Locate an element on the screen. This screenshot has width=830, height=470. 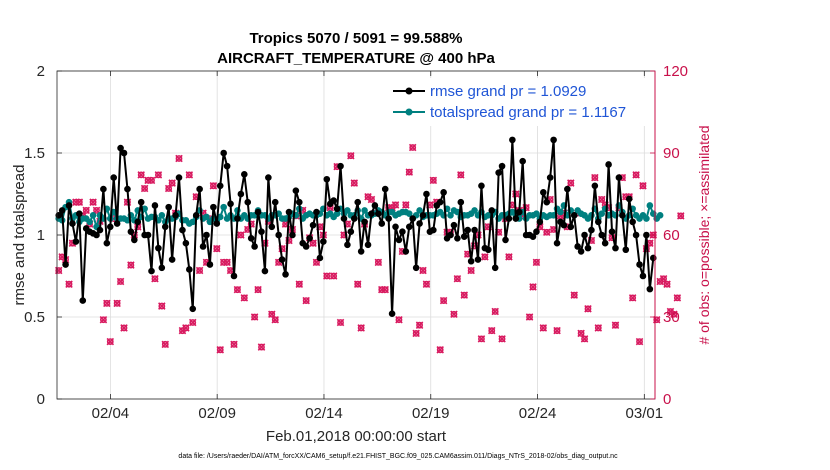
legend-rmse-dot is located at coordinates (409, 91).